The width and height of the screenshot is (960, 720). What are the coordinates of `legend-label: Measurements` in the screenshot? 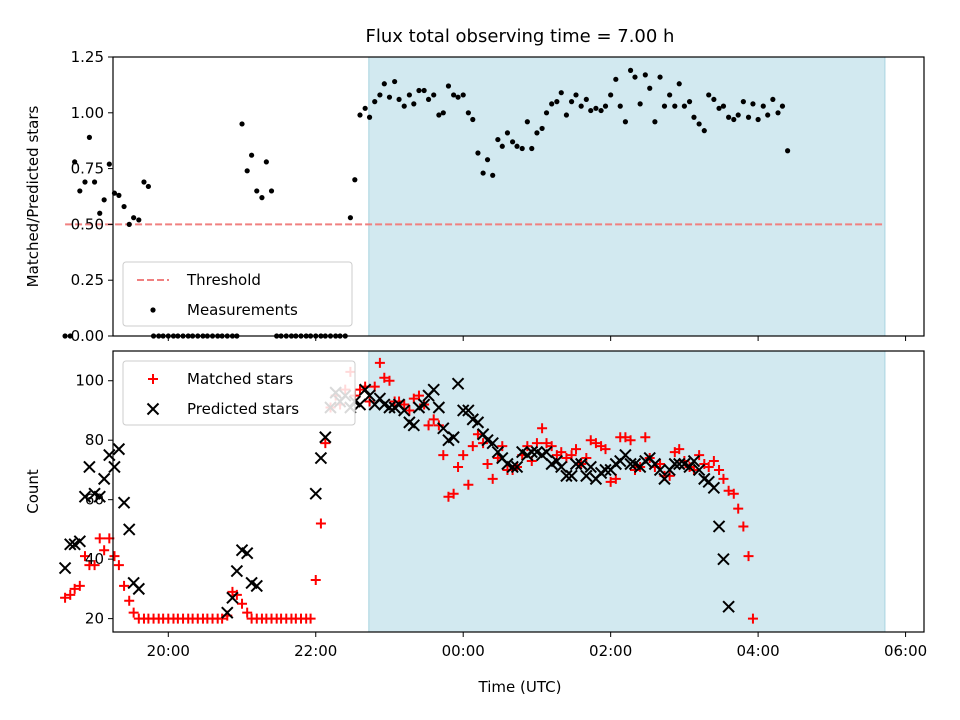 It's located at (242, 310).